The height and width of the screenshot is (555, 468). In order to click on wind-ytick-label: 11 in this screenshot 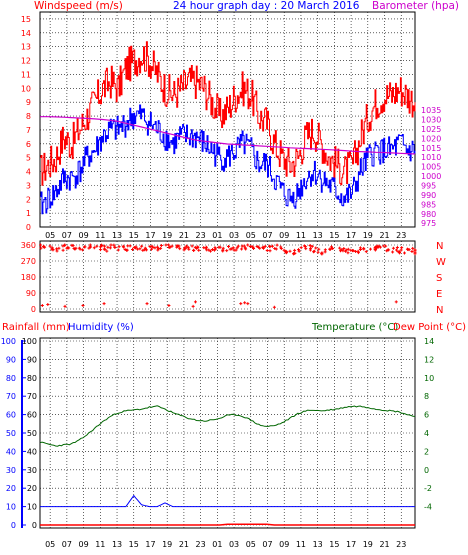, I will do `click(26, 74)`.